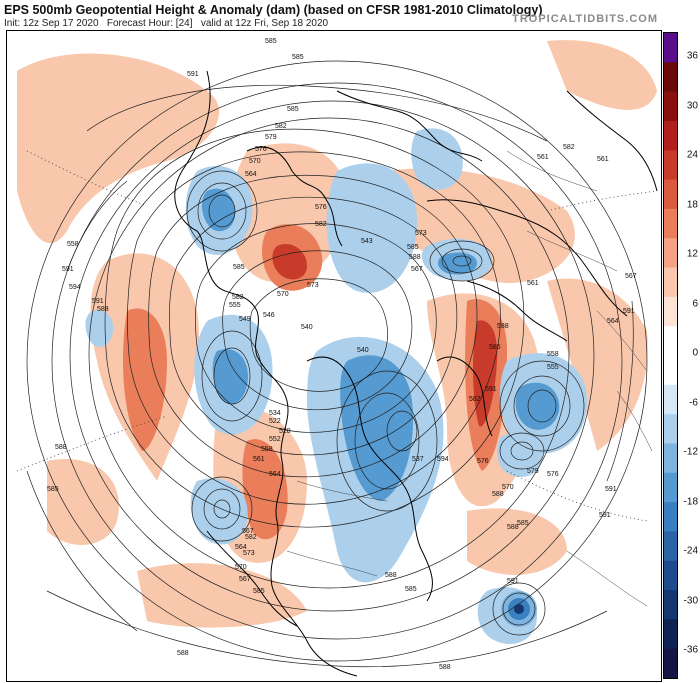 The height and width of the screenshot is (683, 700). I want to click on colorbar-tick-label: 12, so click(692, 254).